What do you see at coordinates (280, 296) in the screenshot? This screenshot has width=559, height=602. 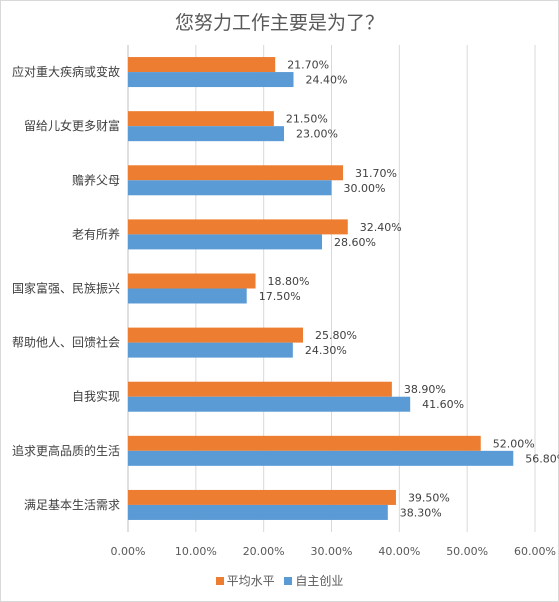 I see `data-label-series-1-cat-4: 17.50%` at bounding box center [280, 296].